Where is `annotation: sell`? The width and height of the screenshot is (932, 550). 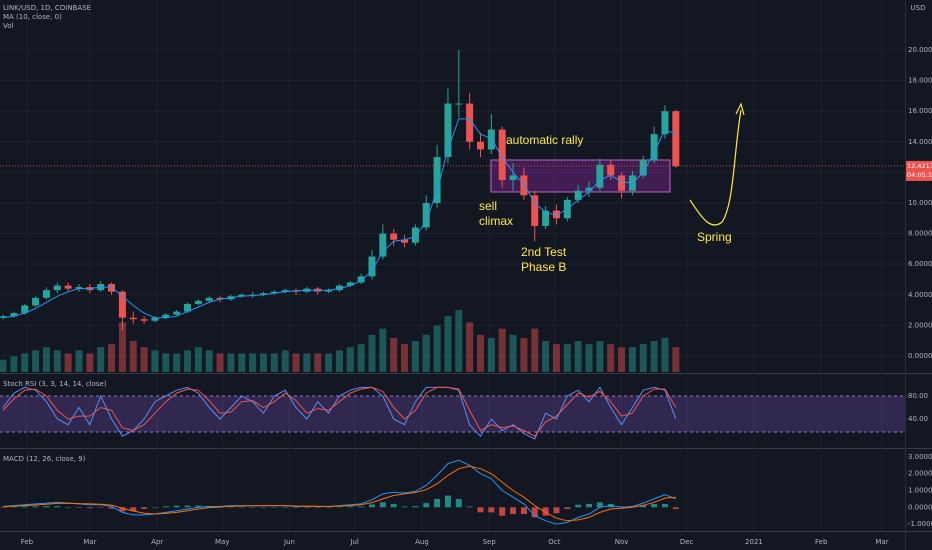 annotation: sell is located at coordinates (488, 206).